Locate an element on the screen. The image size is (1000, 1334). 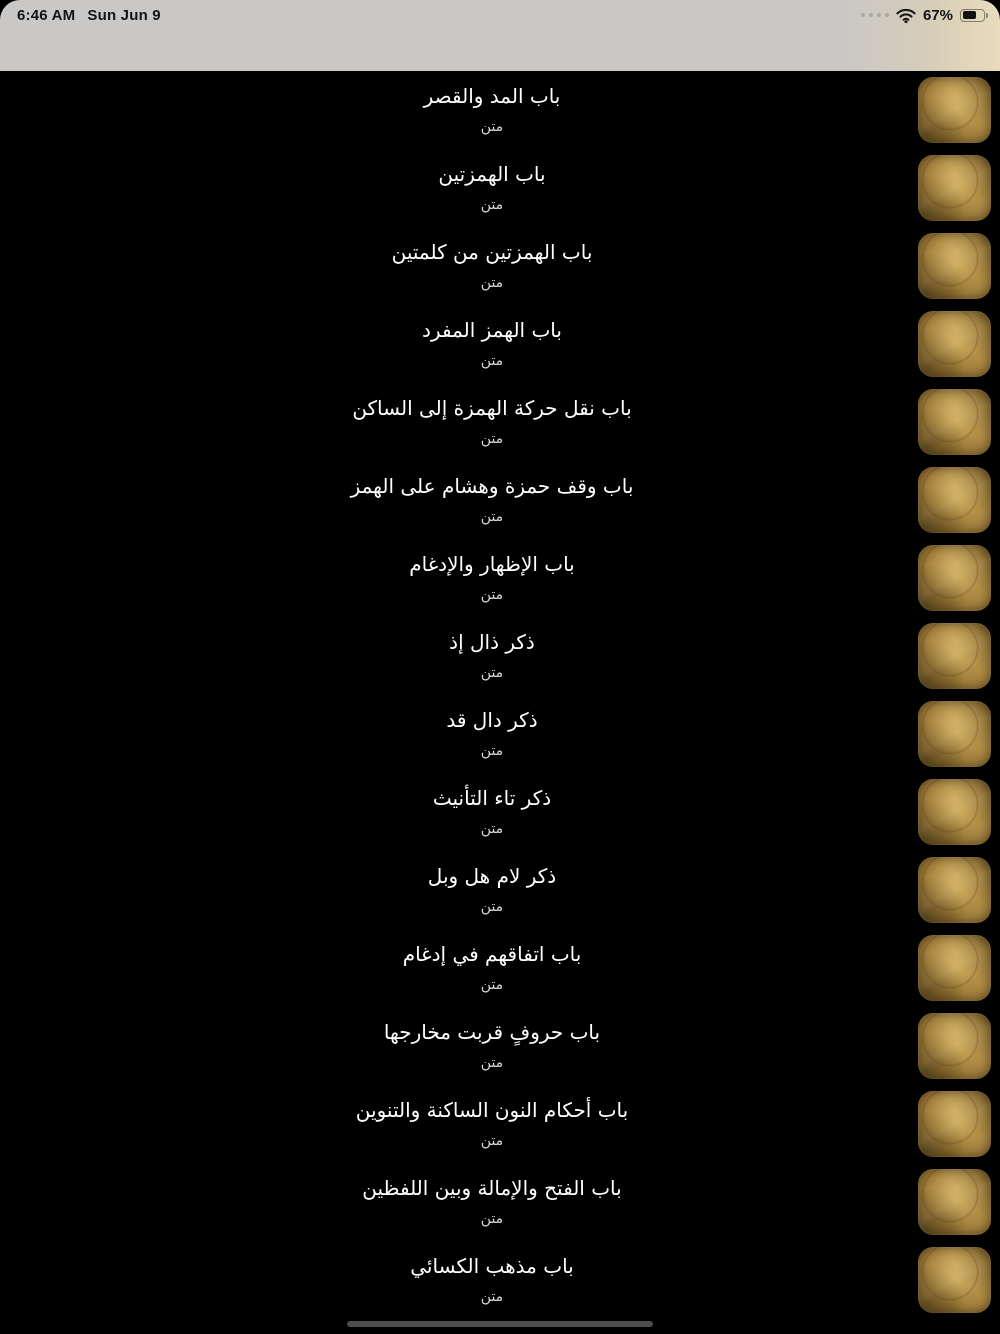
chapter-title: باب اتفاقهم في إدغام is located at coordinates (492, 954).